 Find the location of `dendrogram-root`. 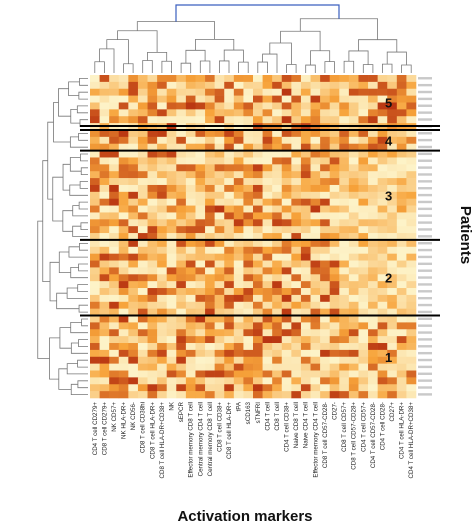

dendrogram-root is located at coordinates (257, 13).